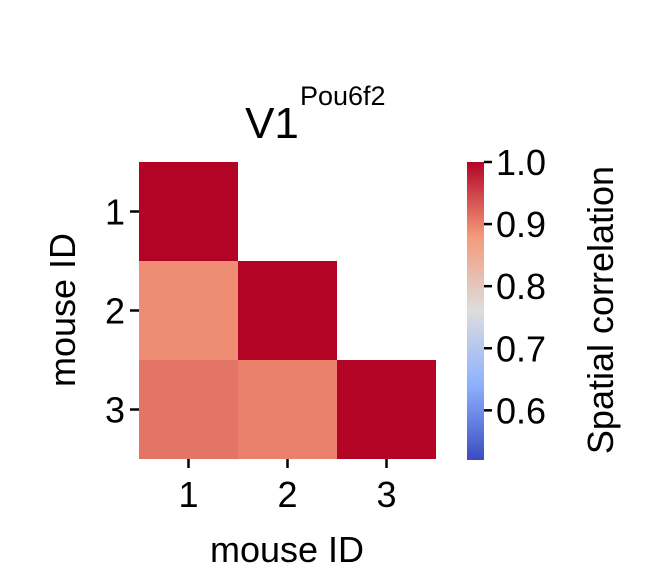  What do you see at coordinates (287, 547) in the screenshot?
I see `x-axis-label: mouse ID` at bounding box center [287, 547].